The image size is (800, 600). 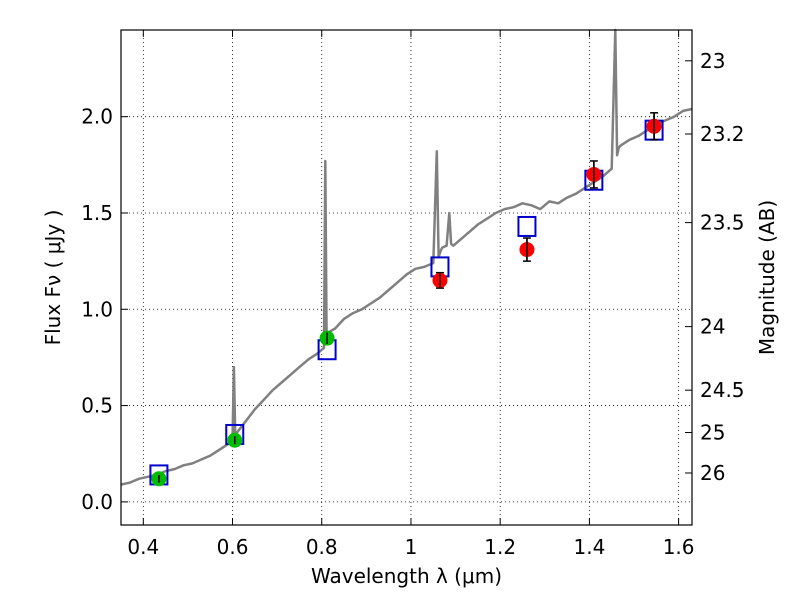 I want to click on right-tick-label: 26, so click(x=712, y=473).